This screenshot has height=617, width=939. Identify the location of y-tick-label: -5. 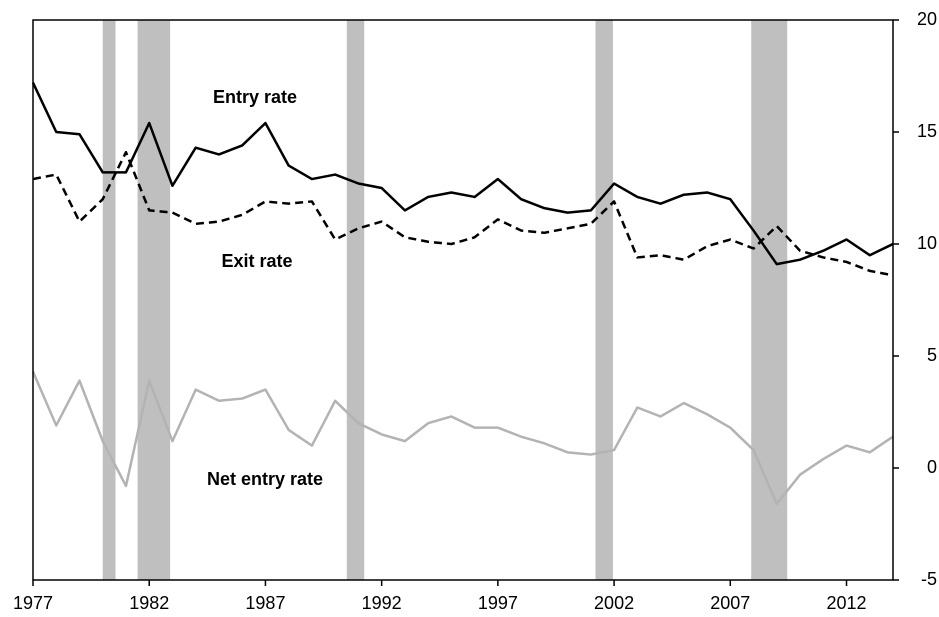
(929, 579).